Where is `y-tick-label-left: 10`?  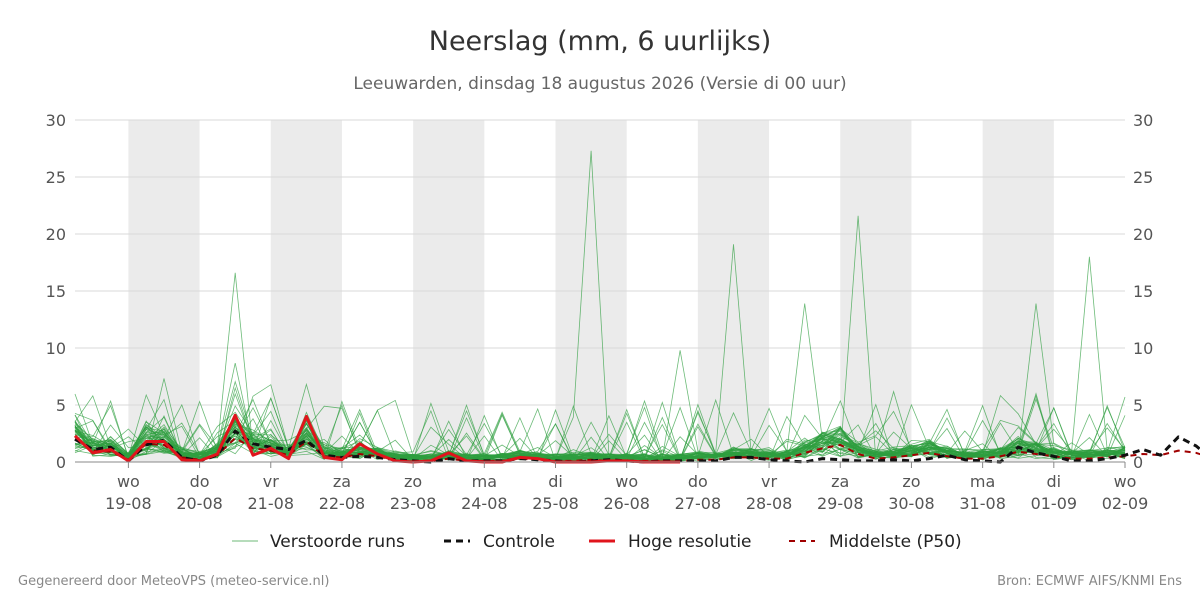 y-tick-label-left: 10 is located at coordinates (56, 348).